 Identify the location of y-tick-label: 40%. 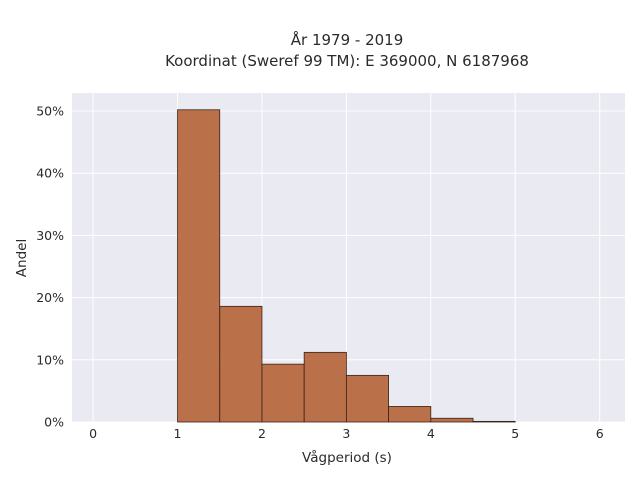
(50, 173).